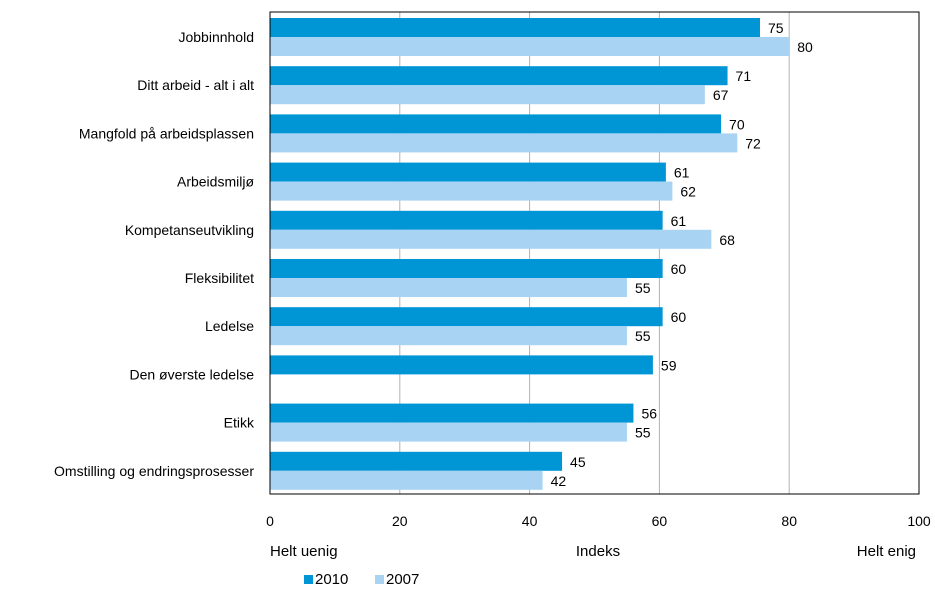 This screenshot has width=935, height=591. What do you see at coordinates (744, 76) in the screenshot?
I see `data-label: 71` at bounding box center [744, 76].